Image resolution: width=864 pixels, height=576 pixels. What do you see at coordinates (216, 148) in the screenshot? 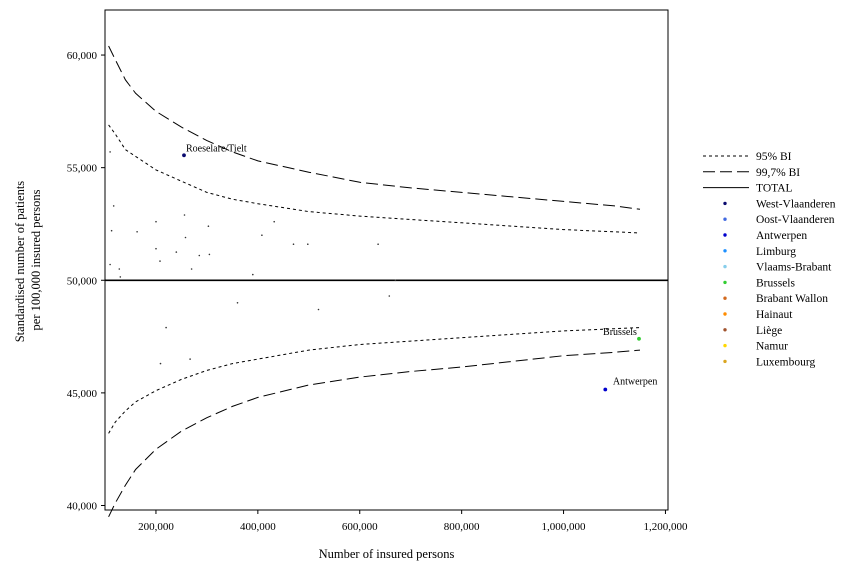
I see `point-label: Roeselare/Tielt` at bounding box center [216, 148].